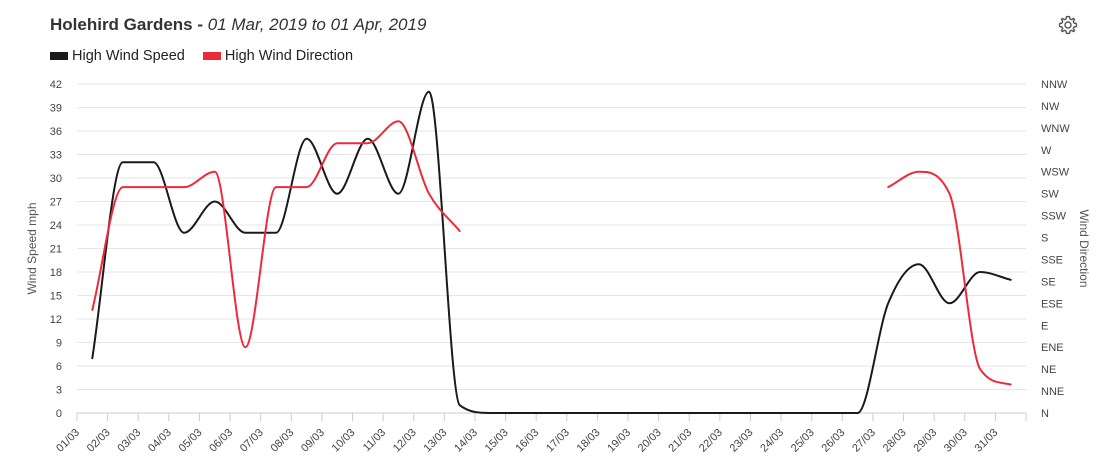 The height and width of the screenshot is (475, 1116). I want to click on x-tick-label: 15/03, so click(497, 441).